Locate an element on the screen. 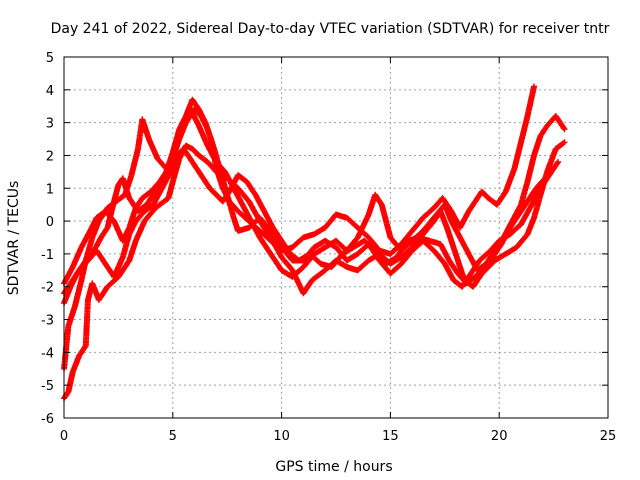 This screenshot has height=480, width=640. y-axis-label: SDTVAR / TECUs is located at coordinates (14, 238).